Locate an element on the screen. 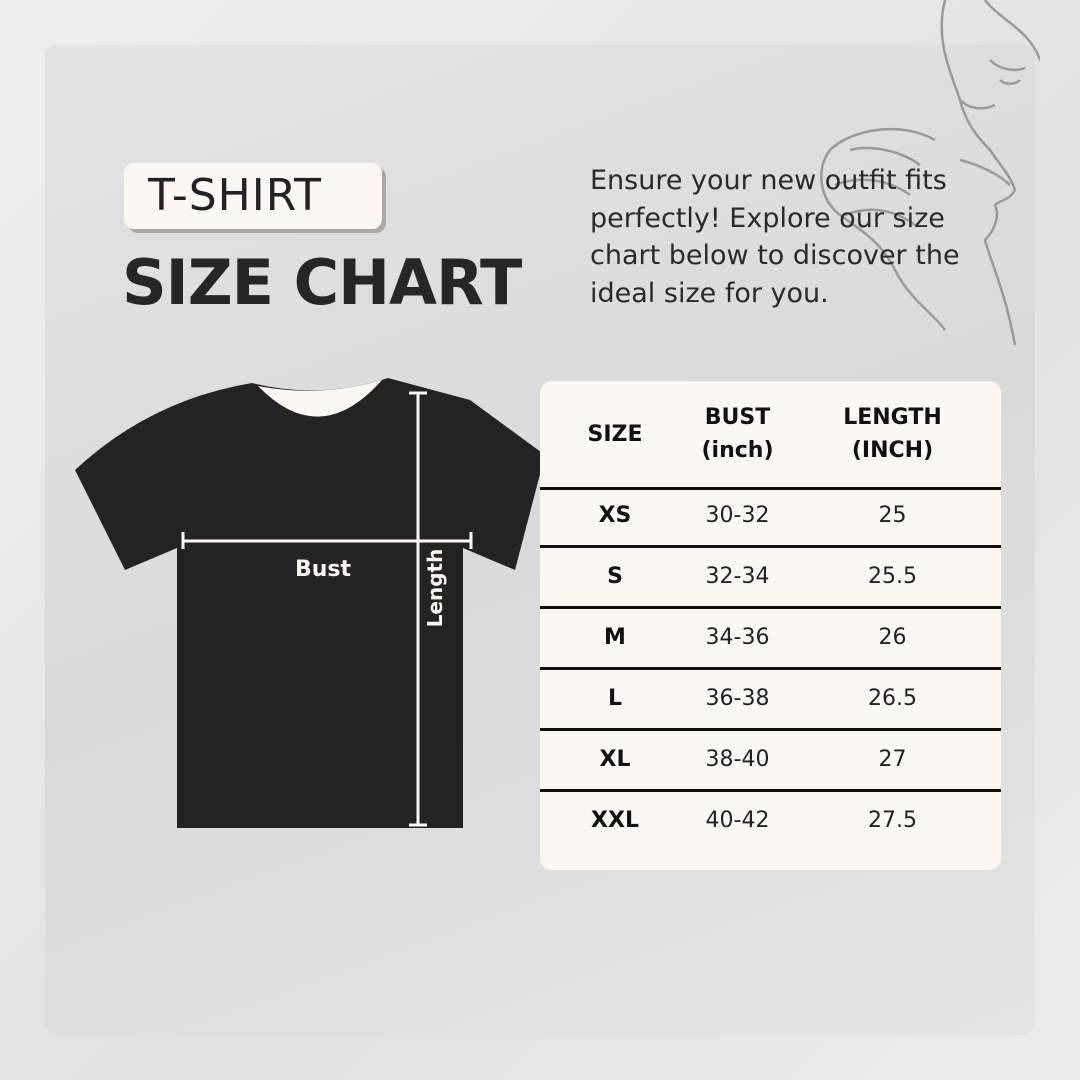 The height and width of the screenshot is (1080, 1080). table-row: XS 30-32 25 is located at coordinates (770, 517).